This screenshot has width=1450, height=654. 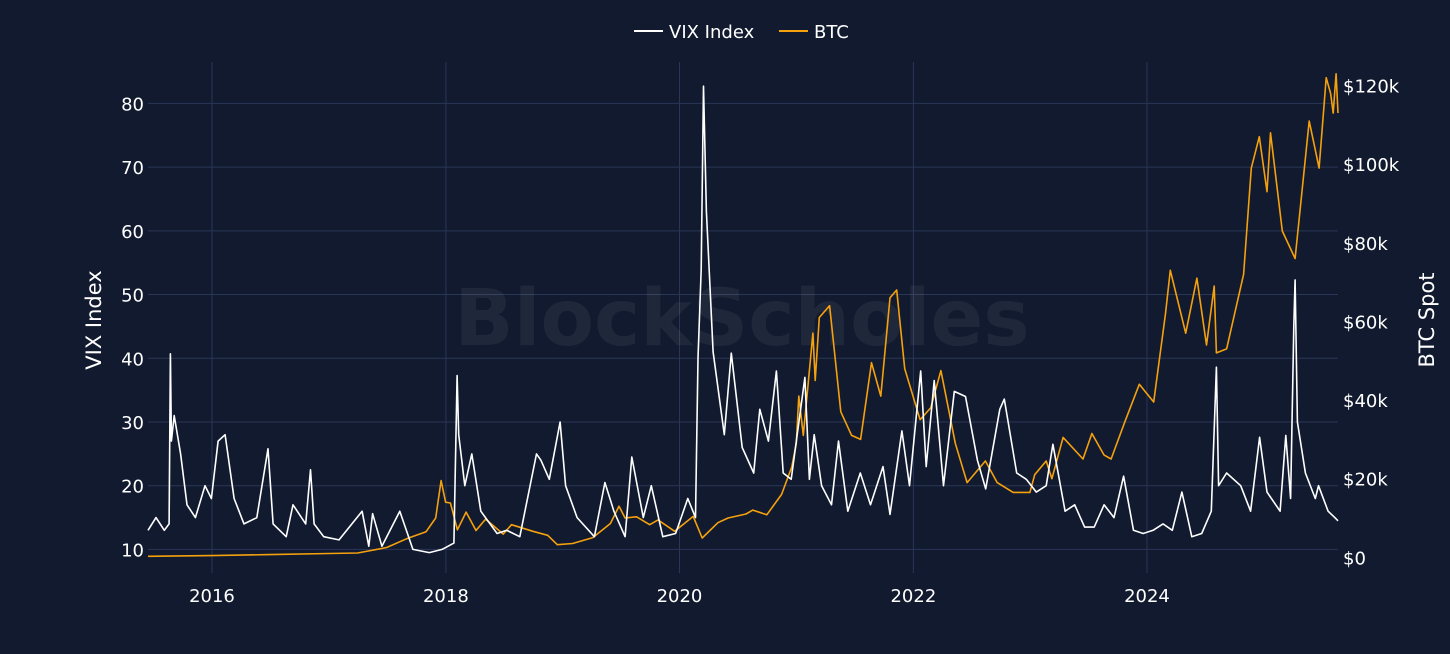 What do you see at coordinates (712, 32) in the screenshot?
I see `legend-label-vix: VIX Index` at bounding box center [712, 32].